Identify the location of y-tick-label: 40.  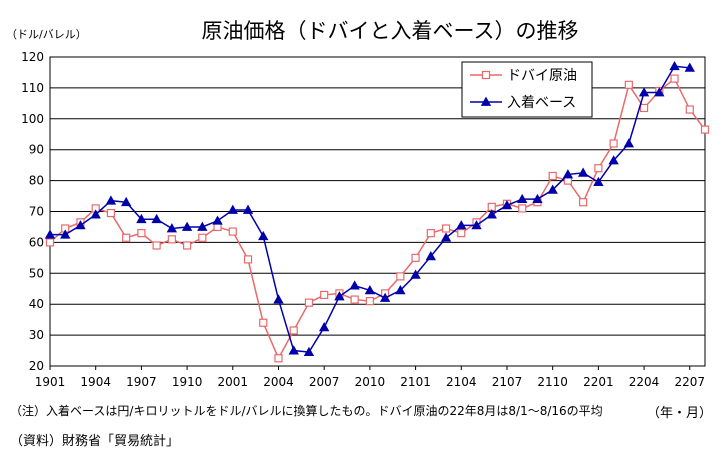
(36, 304).